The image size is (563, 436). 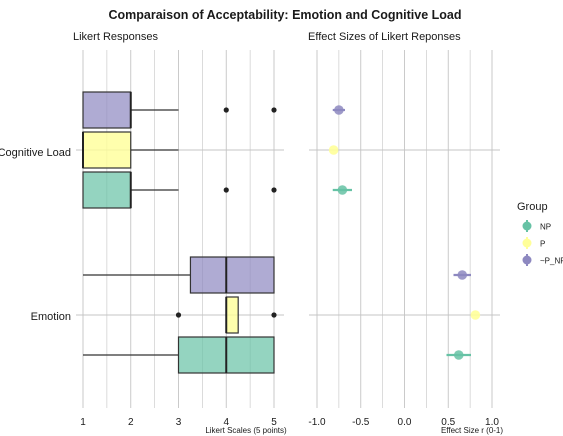 What do you see at coordinates (448, 422) in the screenshot?
I see `right-x-tick-label: 0.5` at bounding box center [448, 422].